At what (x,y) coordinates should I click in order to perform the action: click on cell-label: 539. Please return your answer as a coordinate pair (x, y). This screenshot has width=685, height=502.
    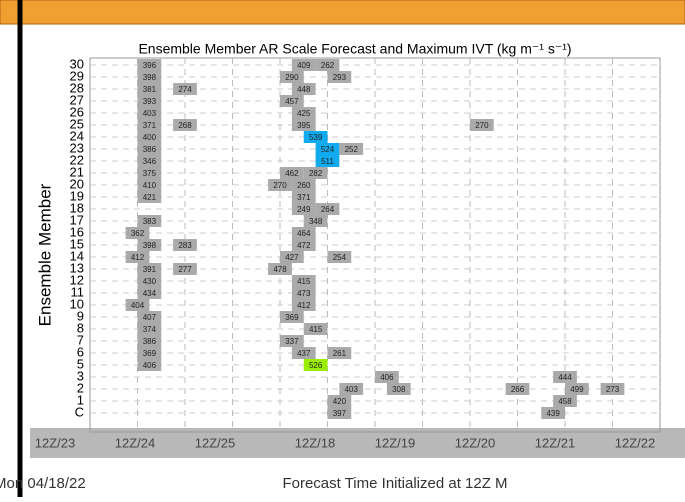
    Looking at the image, I should click on (316, 137).